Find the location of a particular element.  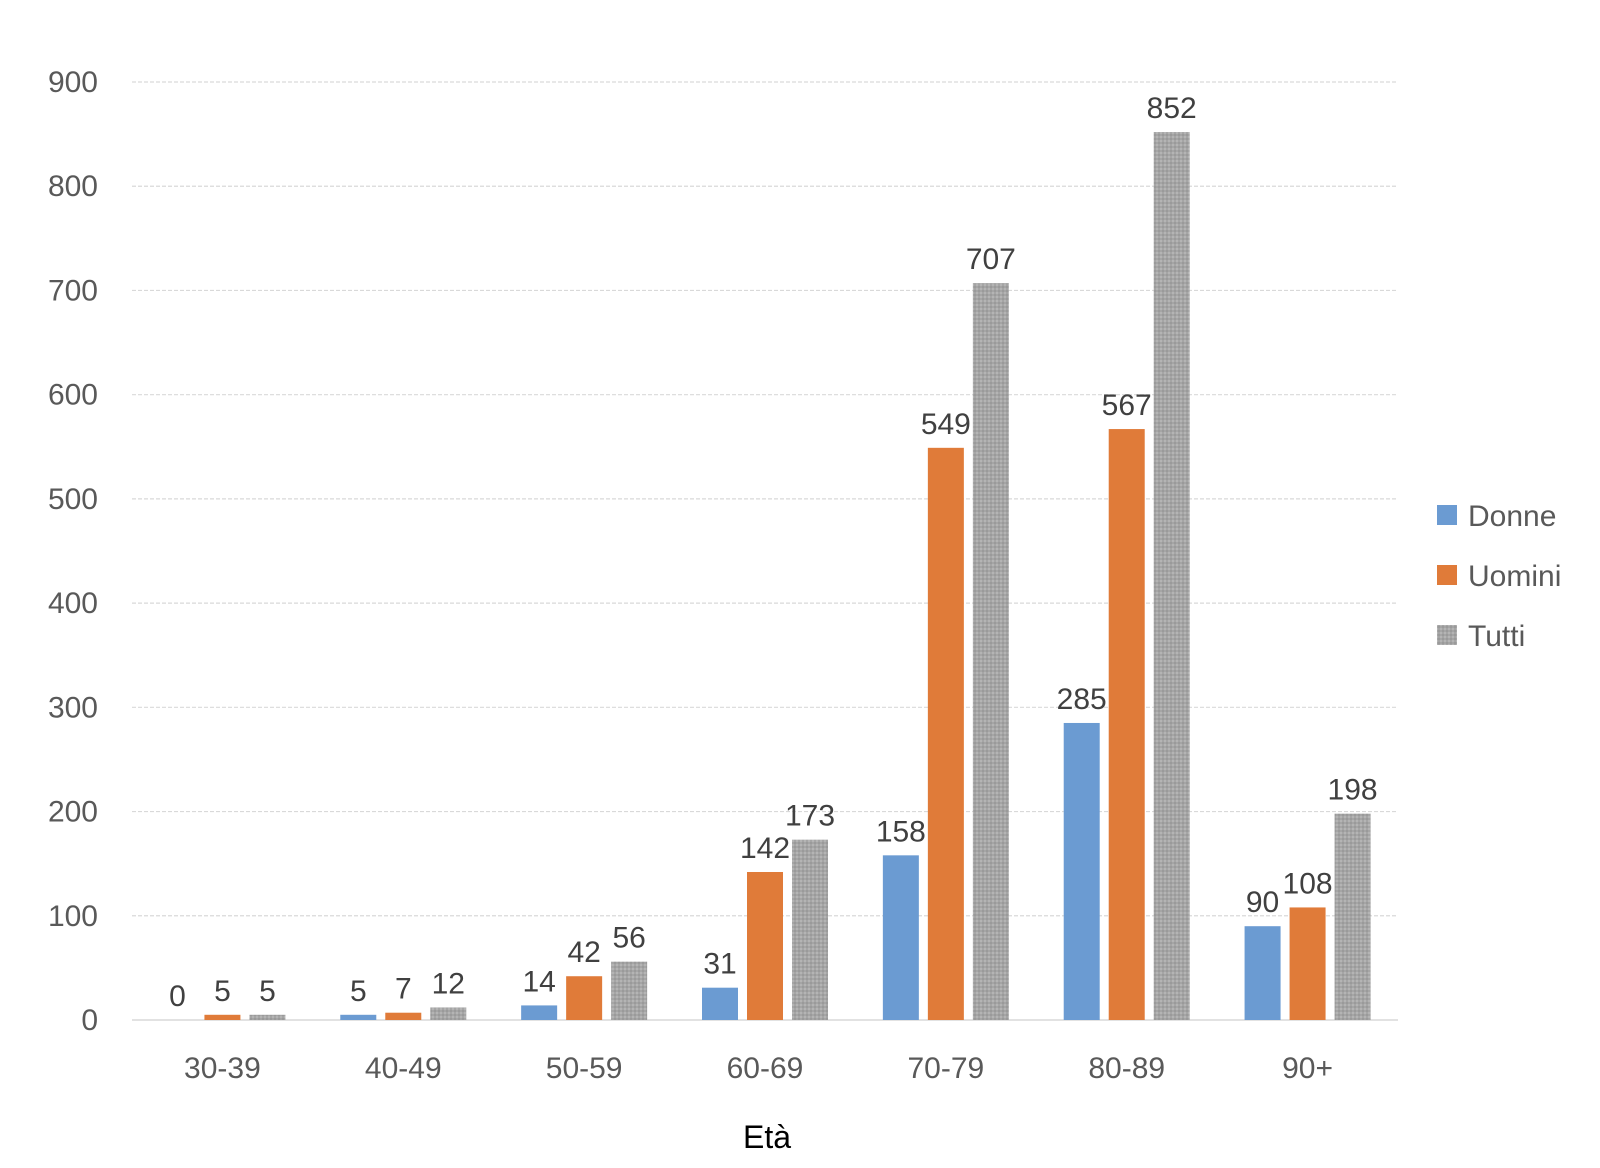

data-label-uomini: 42 is located at coordinates (583, 952).